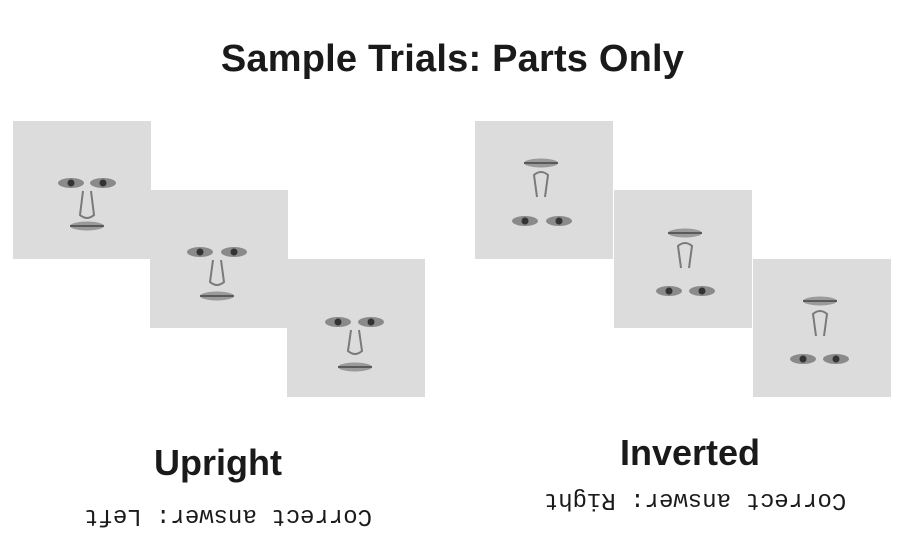  I want to click on group-label-upright: Upright, so click(218, 463).